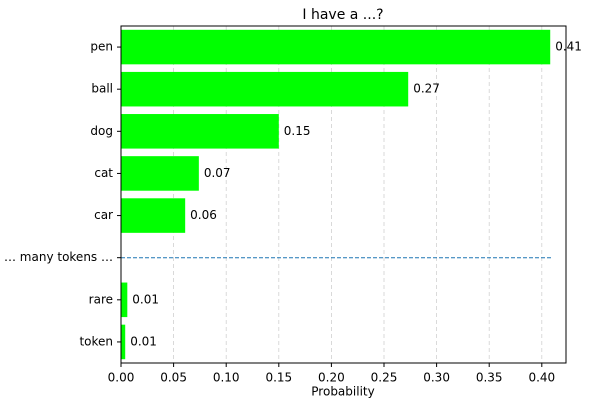 The height and width of the screenshot is (407, 590). What do you see at coordinates (103, 173) in the screenshot?
I see `y-tick-label: cat` at bounding box center [103, 173].